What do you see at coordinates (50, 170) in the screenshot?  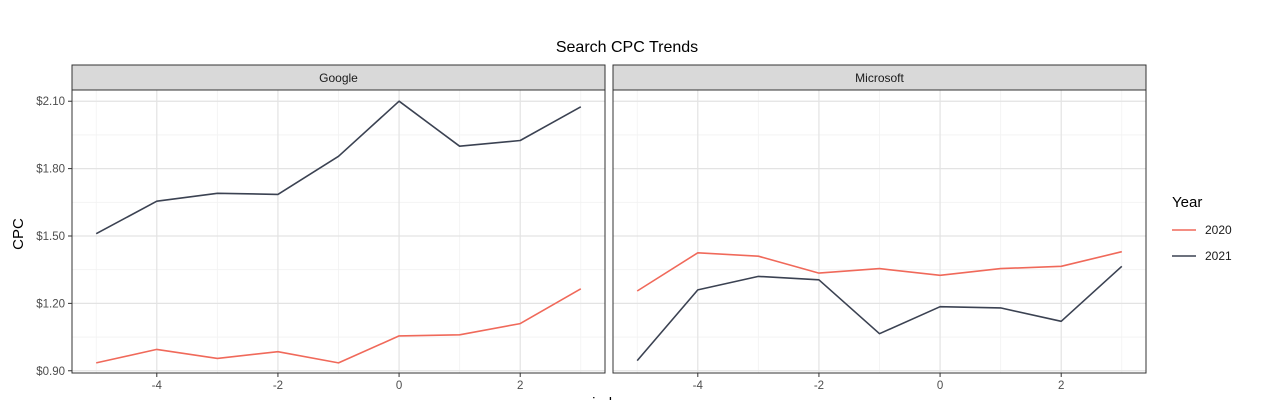 I see `y-tick-label: $1.80` at bounding box center [50, 170].